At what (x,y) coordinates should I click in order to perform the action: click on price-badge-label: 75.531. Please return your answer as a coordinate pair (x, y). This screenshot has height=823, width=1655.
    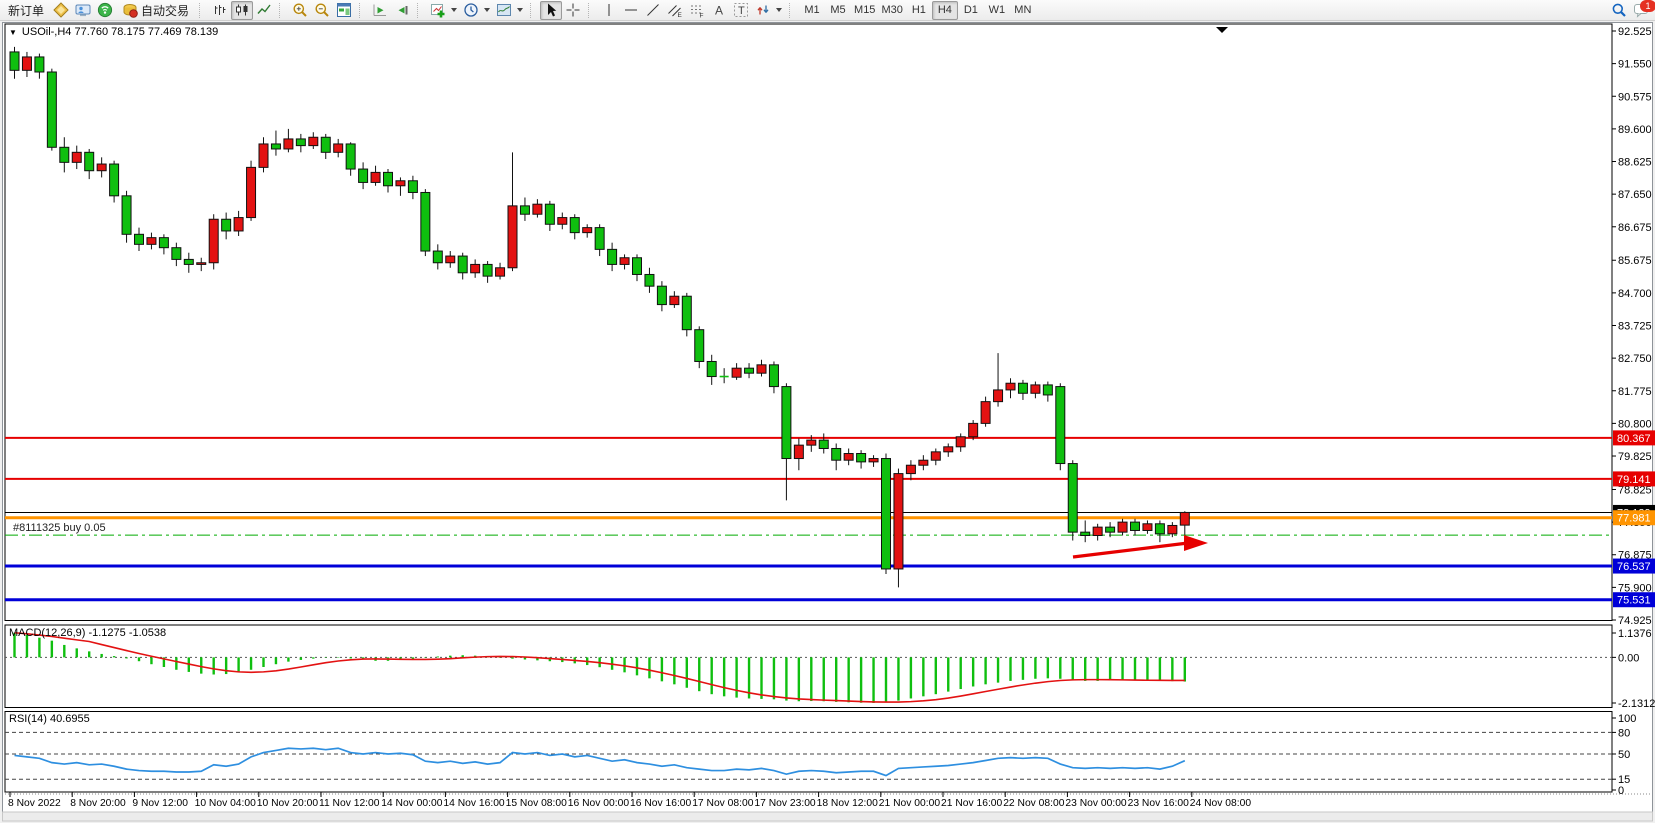
    Looking at the image, I should click on (1634, 601).